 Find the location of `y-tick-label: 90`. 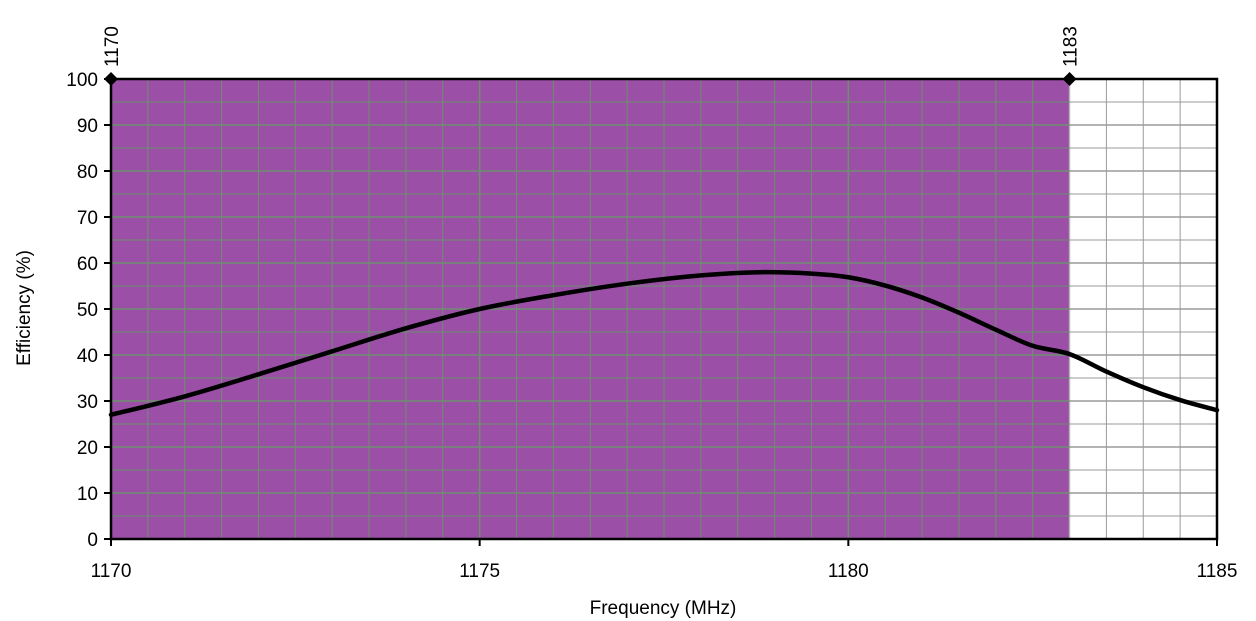

y-tick-label: 90 is located at coordinates (87, 126).